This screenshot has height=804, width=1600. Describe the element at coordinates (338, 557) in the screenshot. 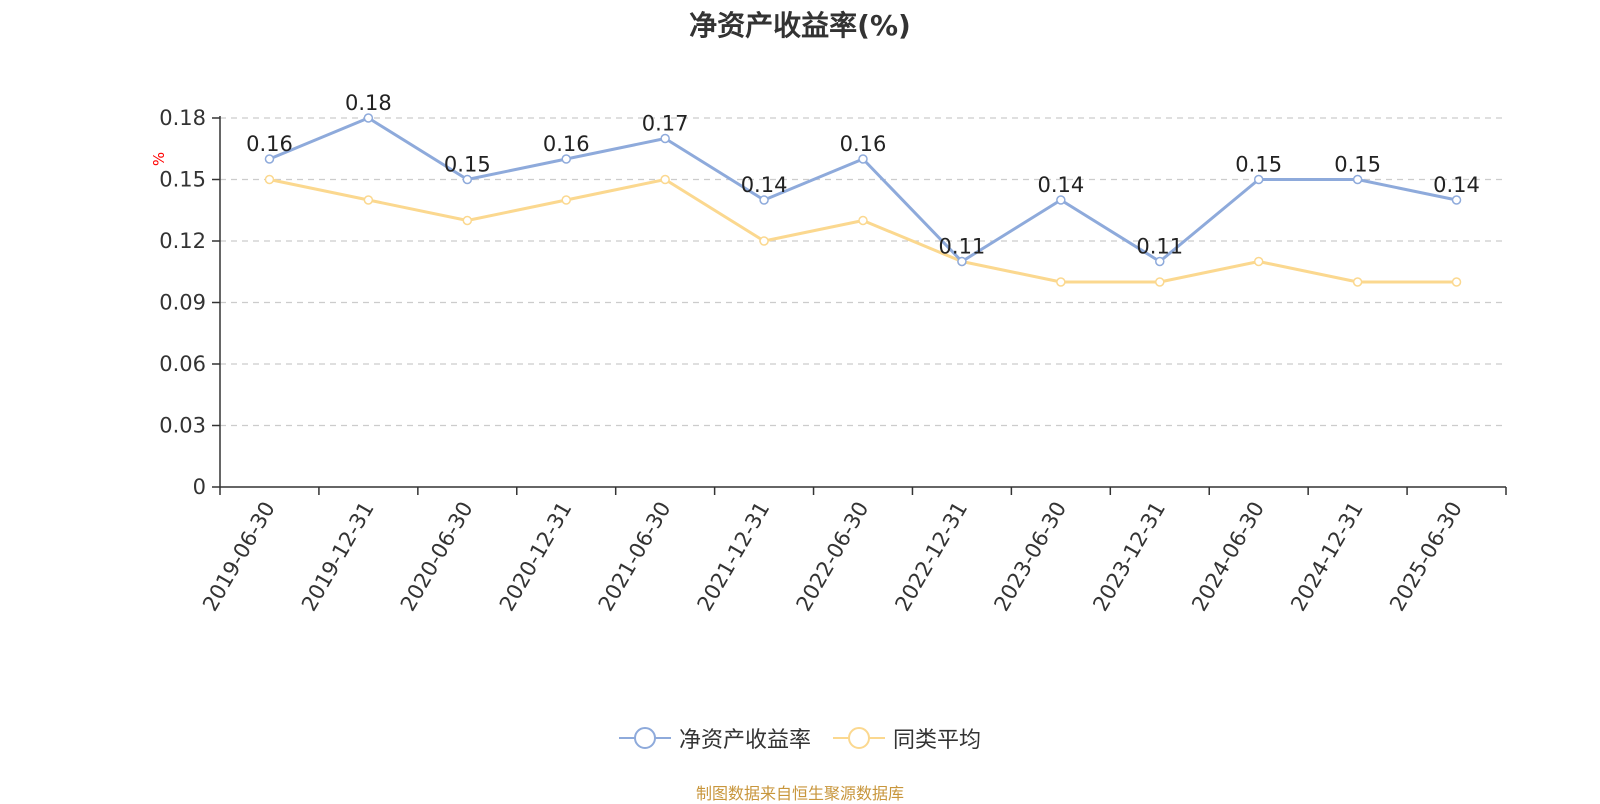

I see `x-tick-label: 2019-12-31` at that location.